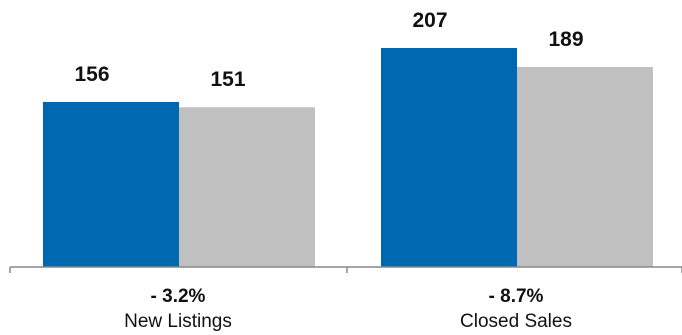 The width and height of the screenshot is (682, 335). I want to click on value-label-new-listings-1: 156, so click(91, 74).